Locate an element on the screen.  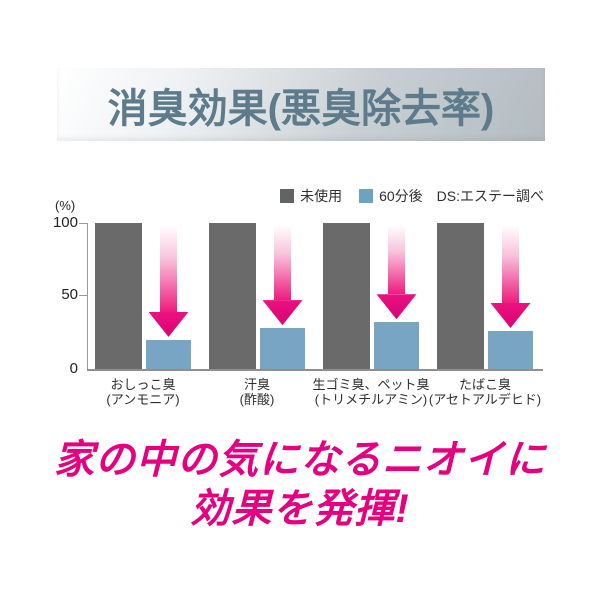
y-axis-unit: (%) is located at coordinates (65, 205).